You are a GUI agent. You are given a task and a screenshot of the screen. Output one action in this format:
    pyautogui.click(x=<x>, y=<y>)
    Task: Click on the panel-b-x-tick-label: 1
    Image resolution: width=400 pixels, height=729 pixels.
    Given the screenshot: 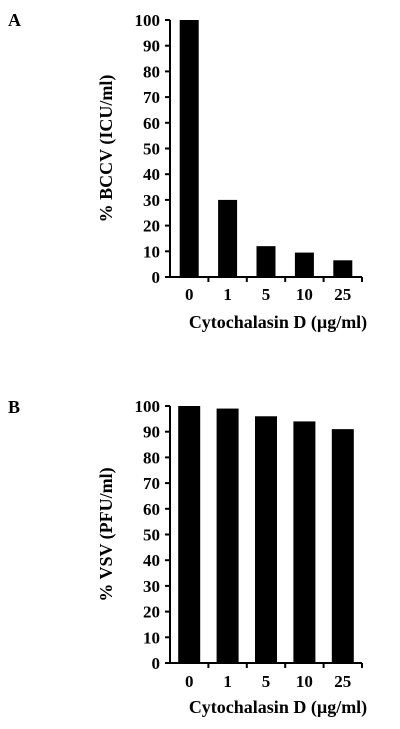 What is the action you would take?
    pyautogui.click(x=227, y=681)
    